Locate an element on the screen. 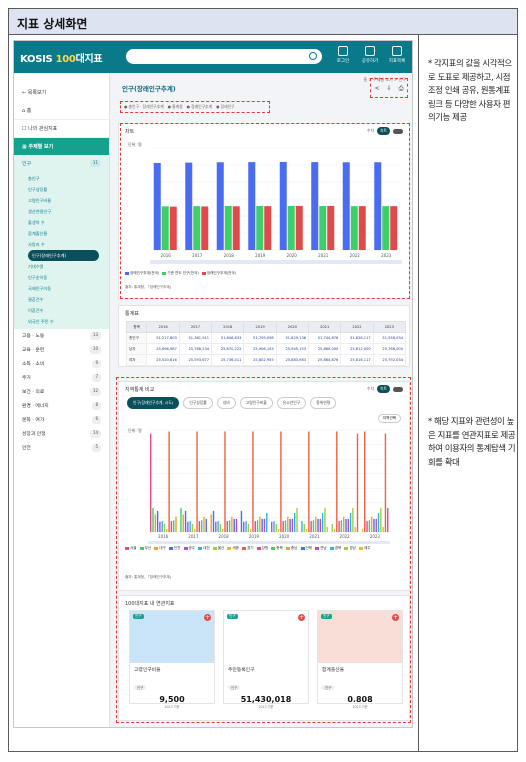 This screenshot has width=526, height=762. sidebar-topic-item: 외국인 주민 수 is located at coordinates (41, 321).